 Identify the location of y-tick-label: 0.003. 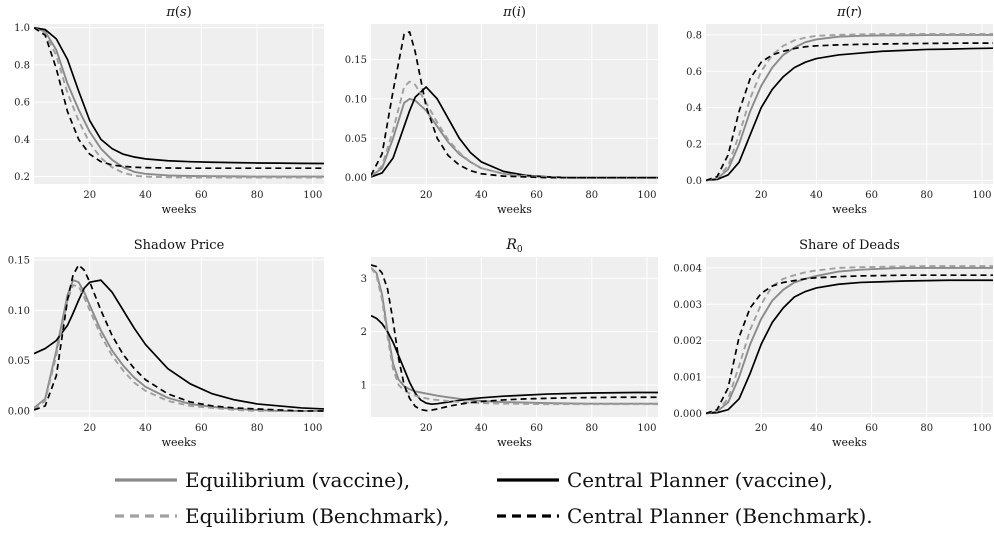
(687, 305).